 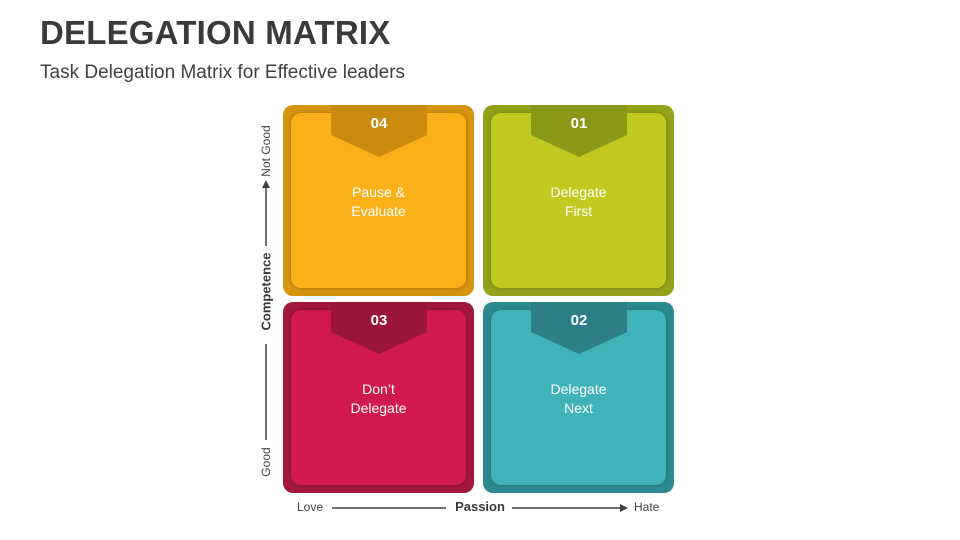 What do you see at coordinates (624, 508) in the screenshot?
I see `x-axis-right-arrow-icon` at bounding box center [624, 508].